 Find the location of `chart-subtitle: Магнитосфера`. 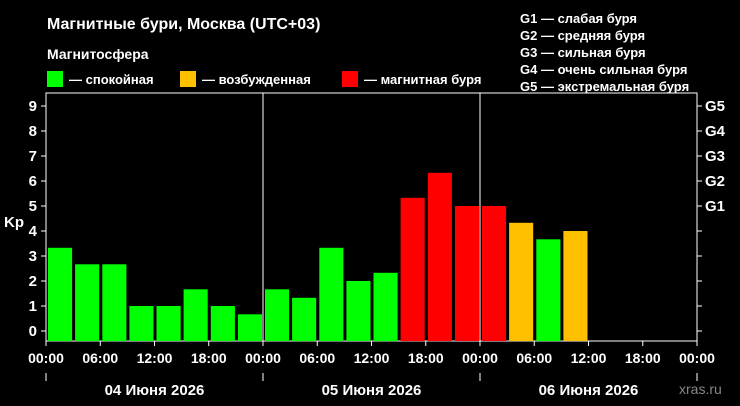

chart-subtitle: Магнитосфера is located at coordinates (98, 54).